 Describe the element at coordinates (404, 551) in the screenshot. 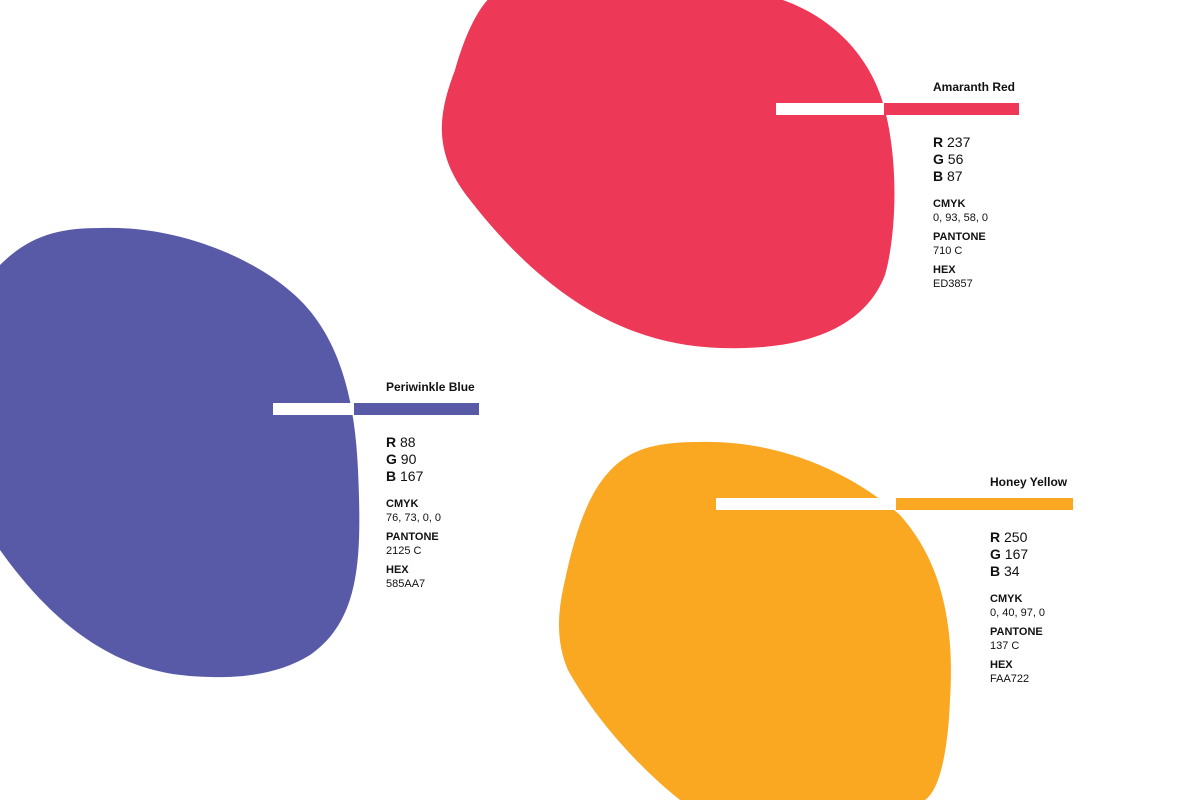

I see `pantone-value: 2125 C` at that location.